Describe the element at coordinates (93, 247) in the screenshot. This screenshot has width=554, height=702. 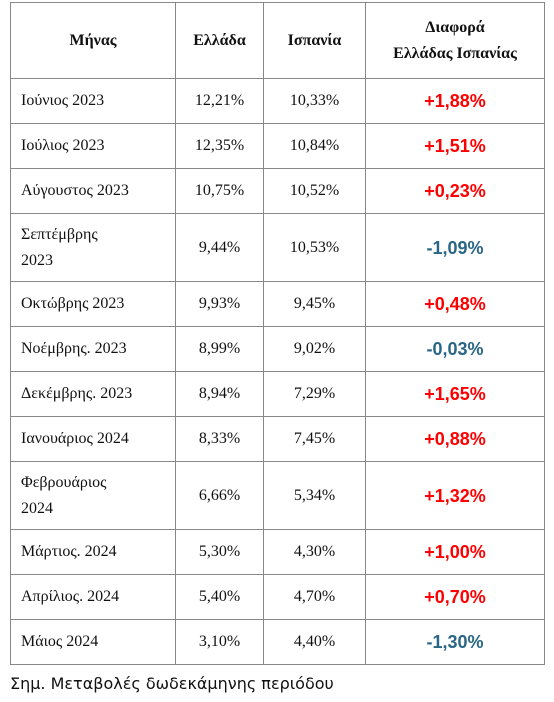
I see `month-cell: Σεπτέμβρης 2023` at that location.